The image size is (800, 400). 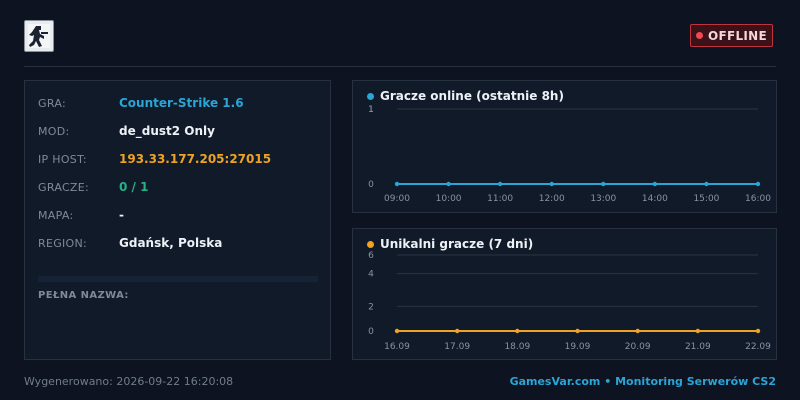 I want to click on x-tick-label: 16.09, so click(x=397, y=347).